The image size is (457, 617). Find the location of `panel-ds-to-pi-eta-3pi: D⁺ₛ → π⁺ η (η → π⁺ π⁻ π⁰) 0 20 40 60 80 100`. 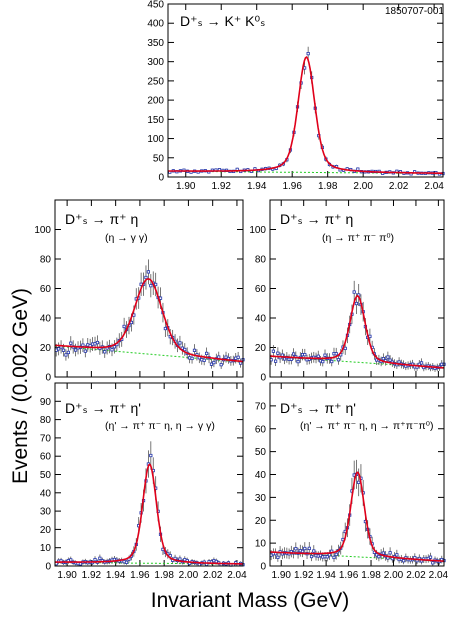

panel-ds-to-pi-eta-3pi: D⁺ₛ → π⁺ η (η → π⁺ π⁻ π⁰) 0 20 40 60 80 100 is located at coordinates (347, 291).